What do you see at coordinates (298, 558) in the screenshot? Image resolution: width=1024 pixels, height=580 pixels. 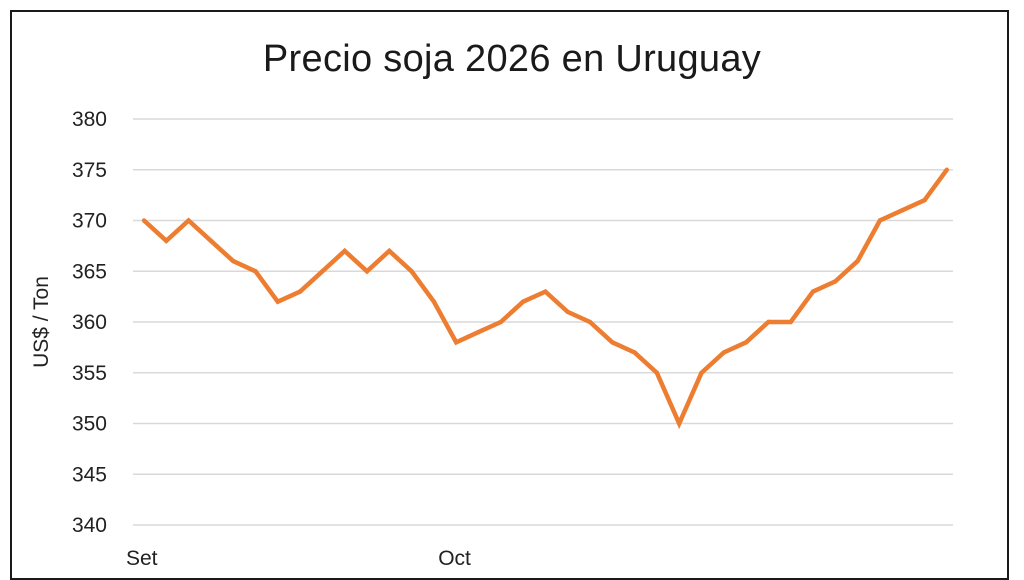 I see `x-axis-ticks: Set Oct` at bounding box center [298, 558].